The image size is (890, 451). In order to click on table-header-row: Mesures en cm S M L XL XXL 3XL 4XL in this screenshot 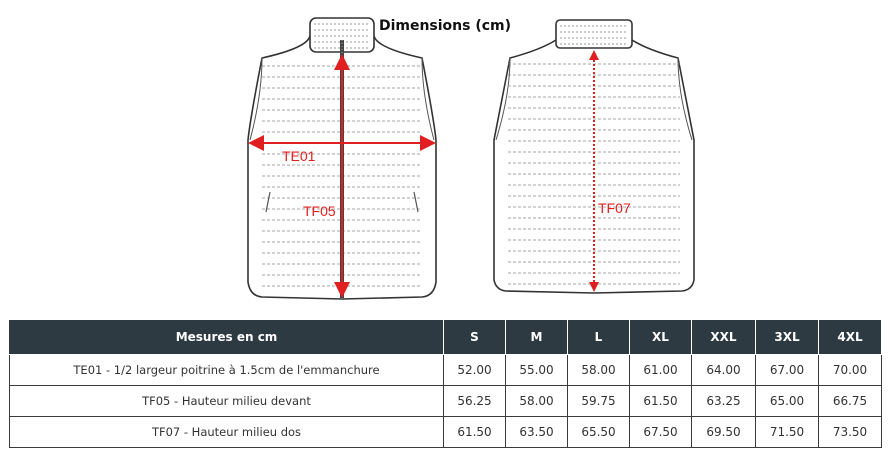, I will do `click(445, 337)`.